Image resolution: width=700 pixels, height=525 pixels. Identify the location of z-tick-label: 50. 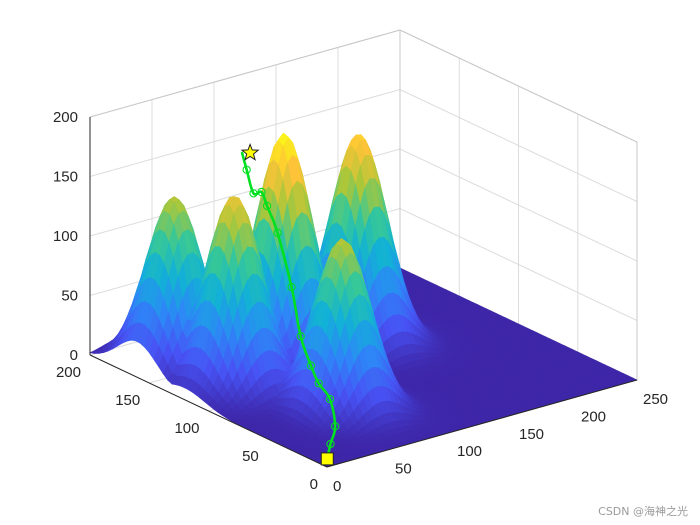
(69, 296).